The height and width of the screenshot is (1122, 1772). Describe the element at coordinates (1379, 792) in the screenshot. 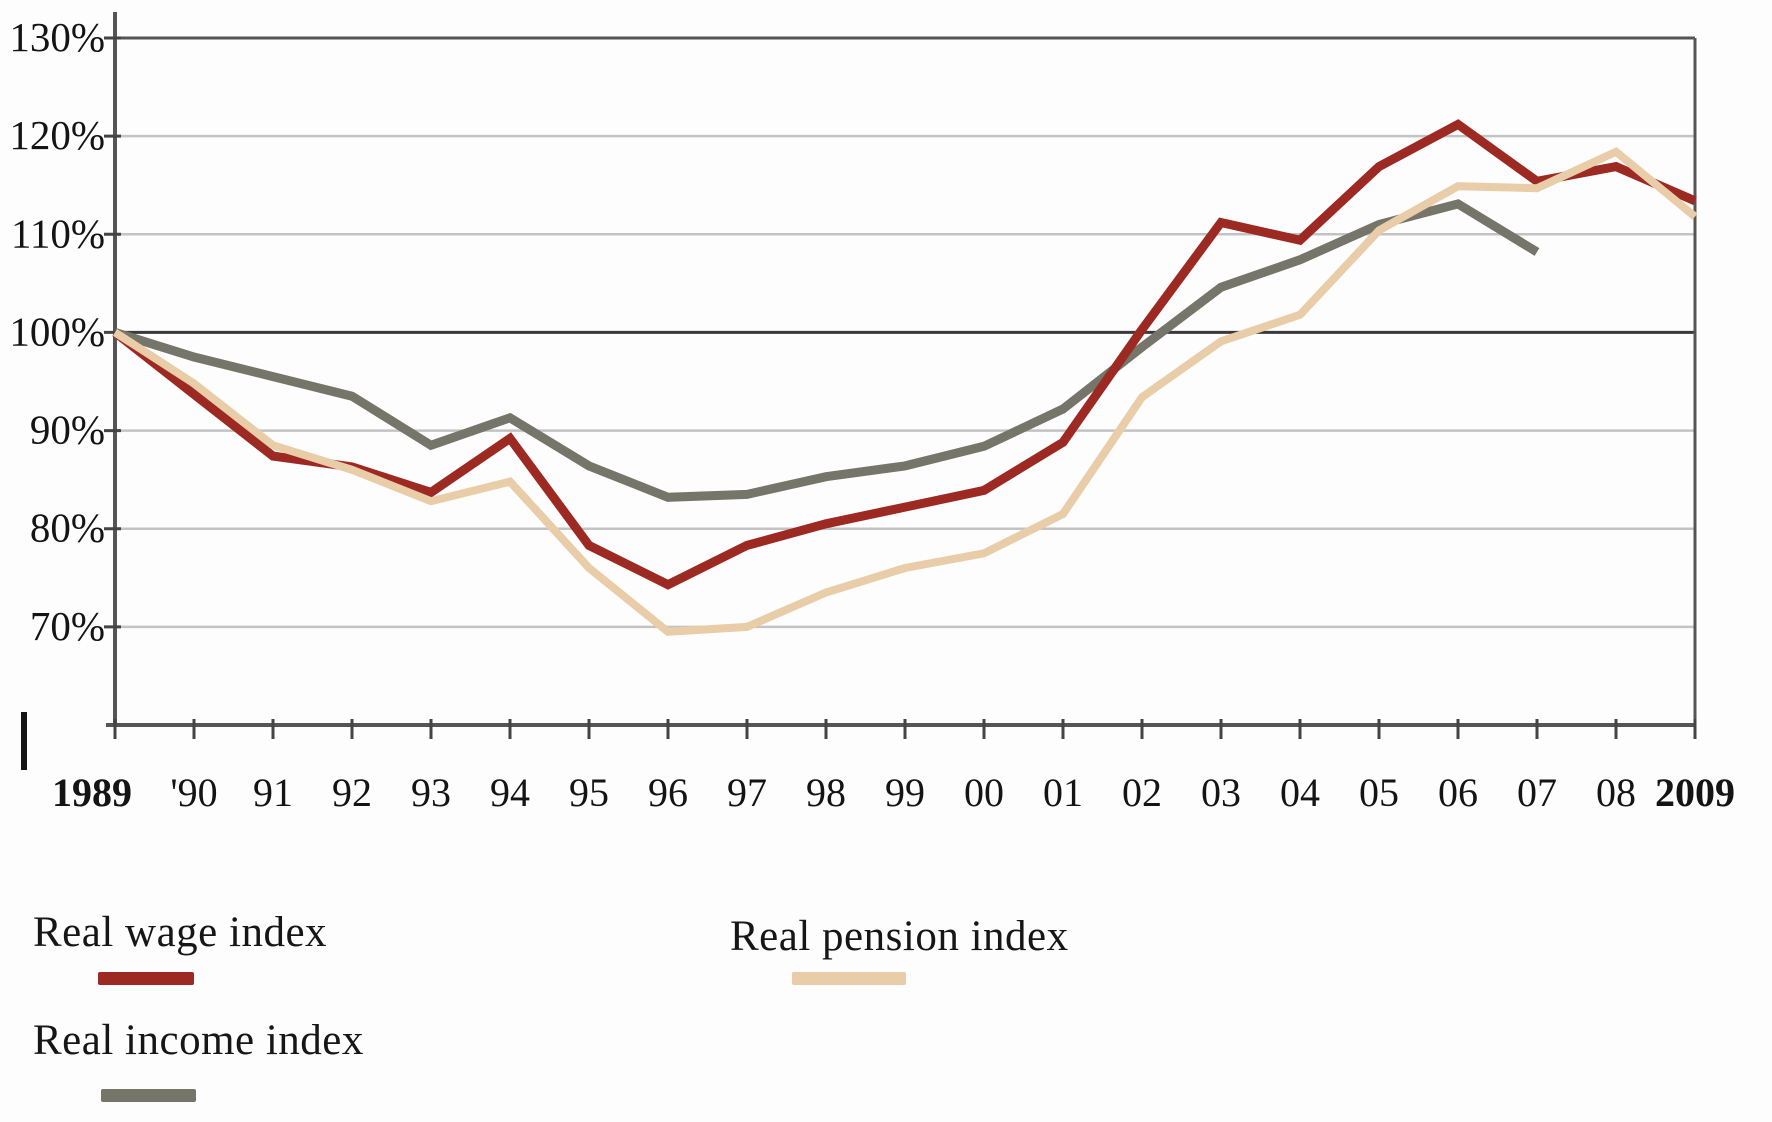

I see `svg-text: 05` at that location.